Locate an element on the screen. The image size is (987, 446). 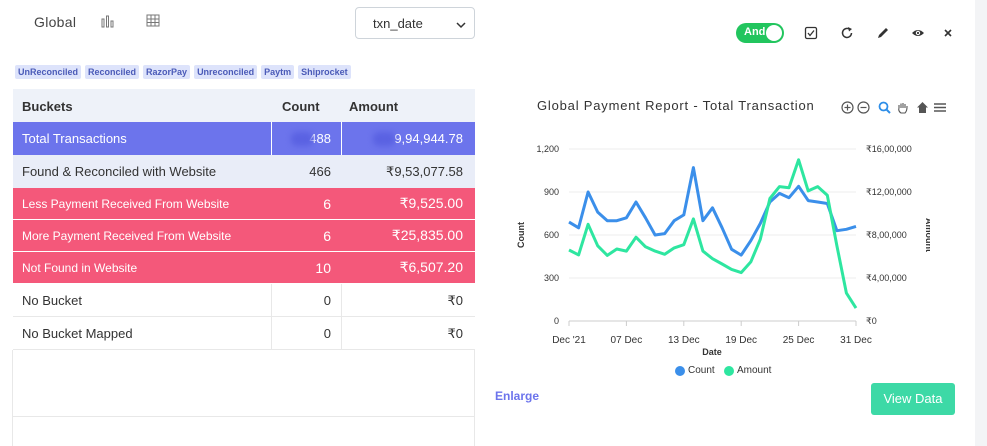
tag-shiprocket: Shiprocket is located at coordinates (324, 72).